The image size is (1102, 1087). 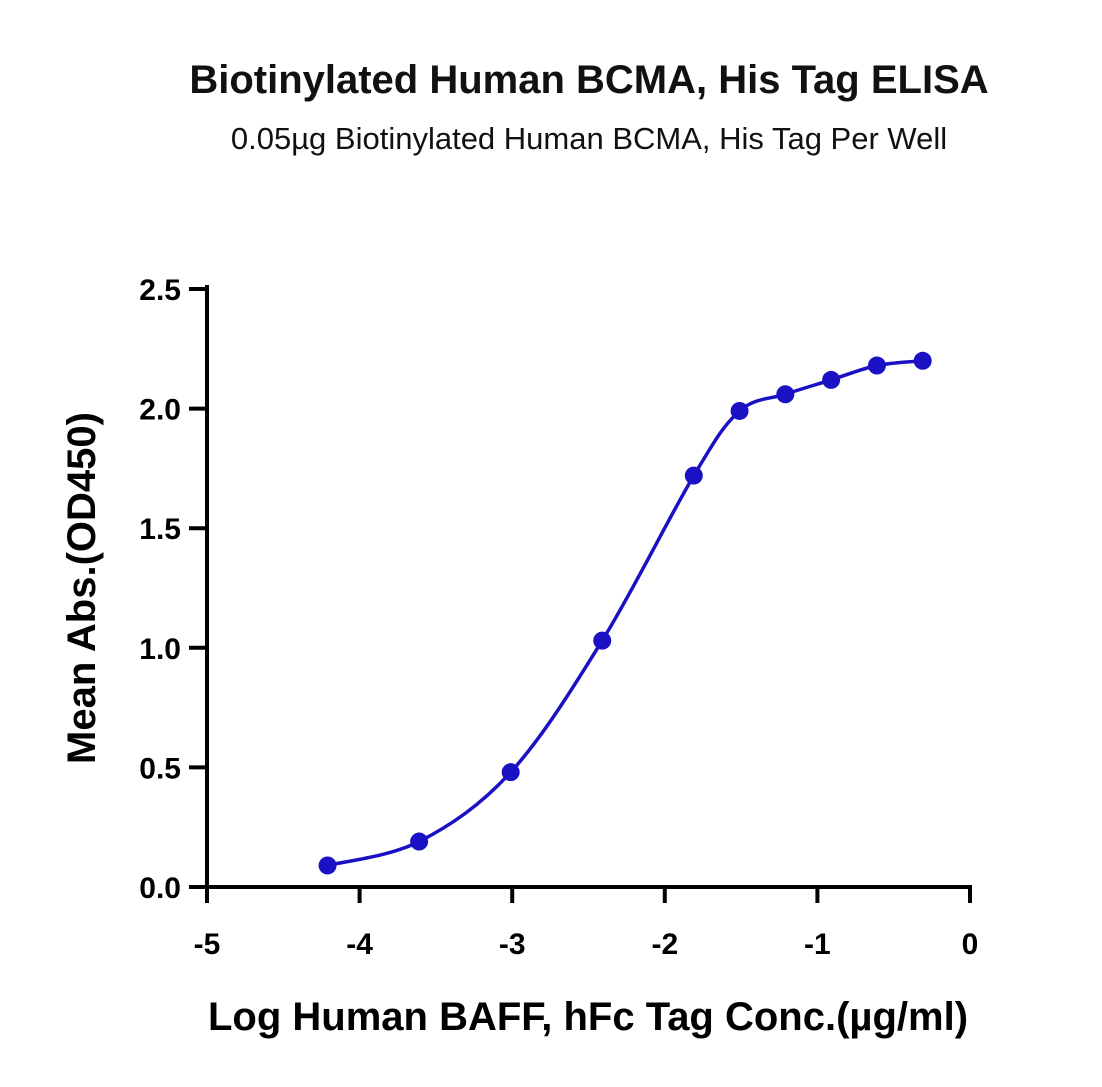 I want to click on x-ticks: -5 -4 -3 -2 -1 0, so click(x=586, y=924).